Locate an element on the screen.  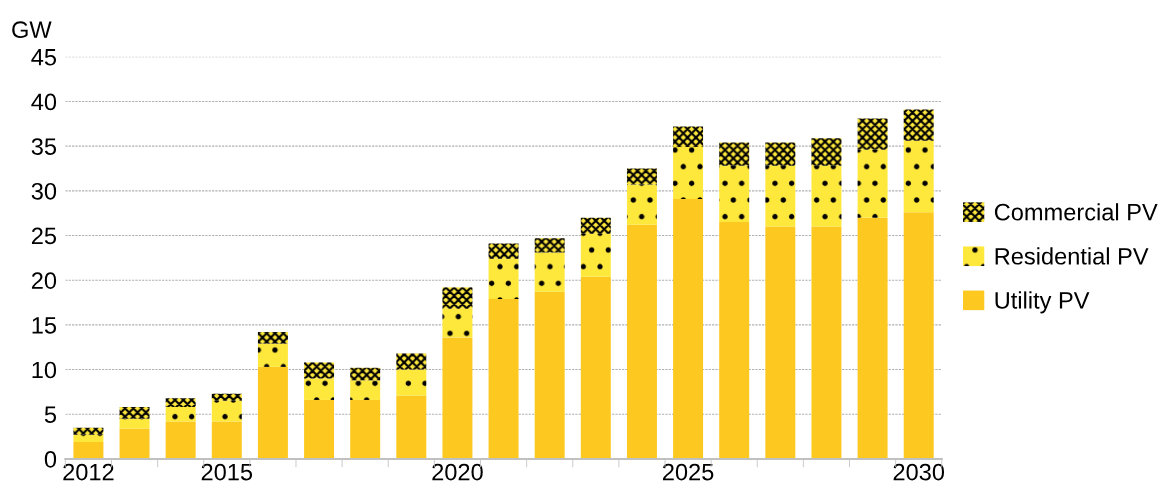
y-tick-label: 20 is located at coordinates (44, 280).